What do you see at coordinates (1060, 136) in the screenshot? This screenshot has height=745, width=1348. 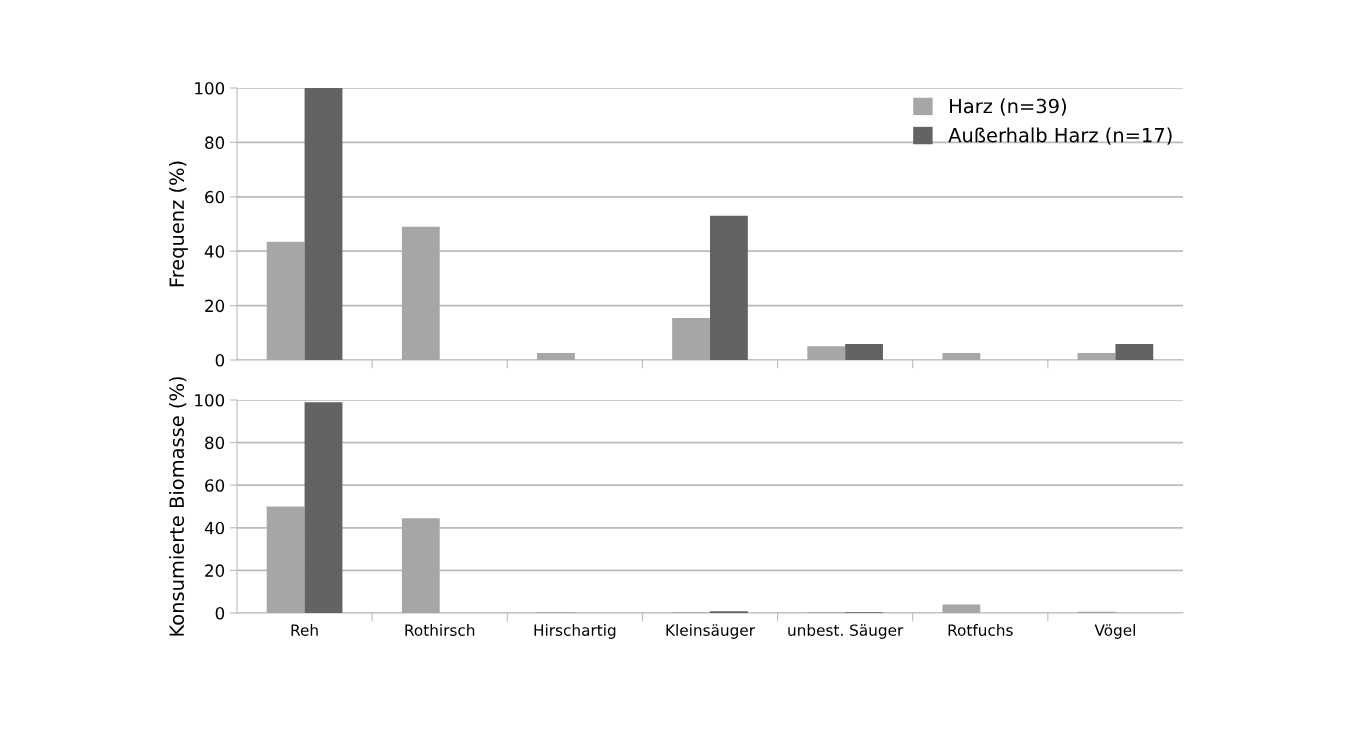 I see `legend-label: Außerhalb Harz (n=17)` at bounding box center [1060, 136].